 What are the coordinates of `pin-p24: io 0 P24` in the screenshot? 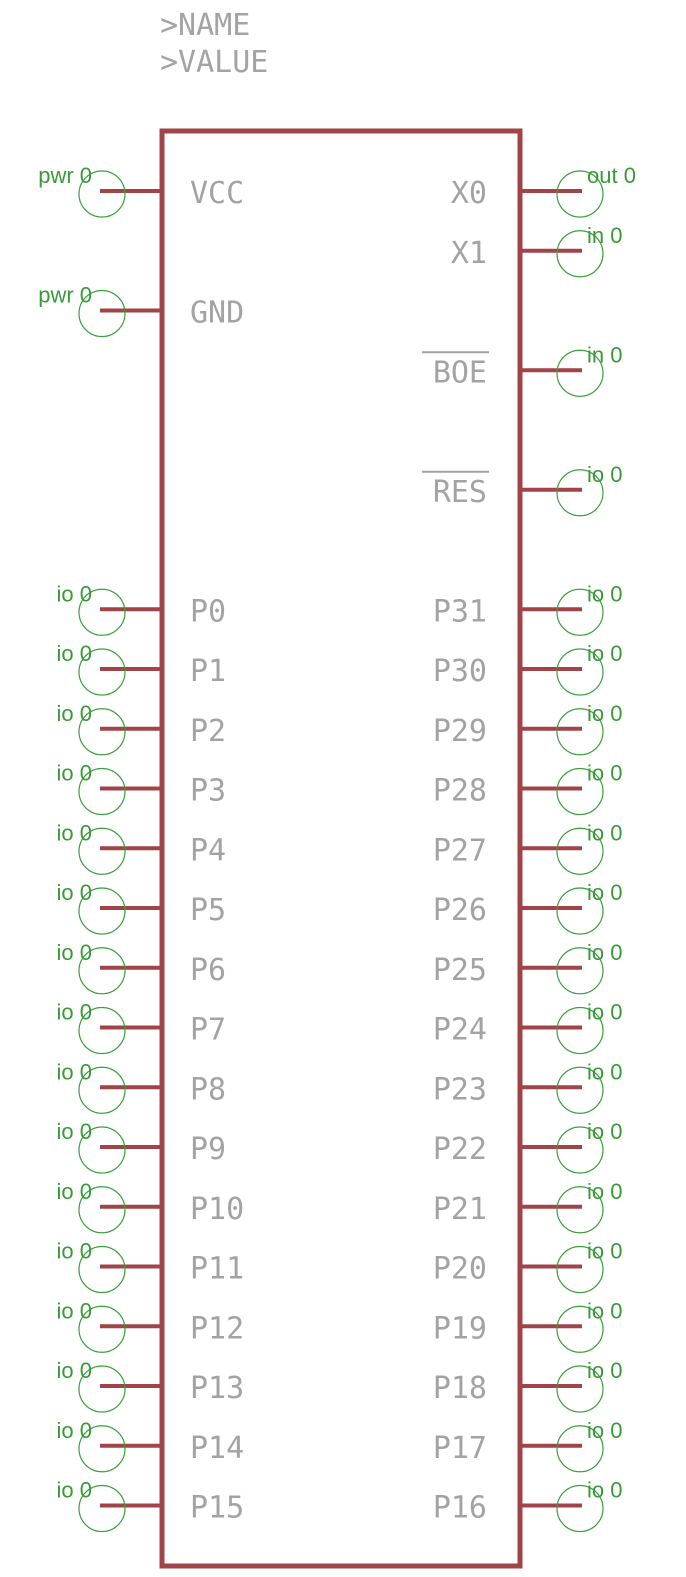 It's located at (527, 1027).